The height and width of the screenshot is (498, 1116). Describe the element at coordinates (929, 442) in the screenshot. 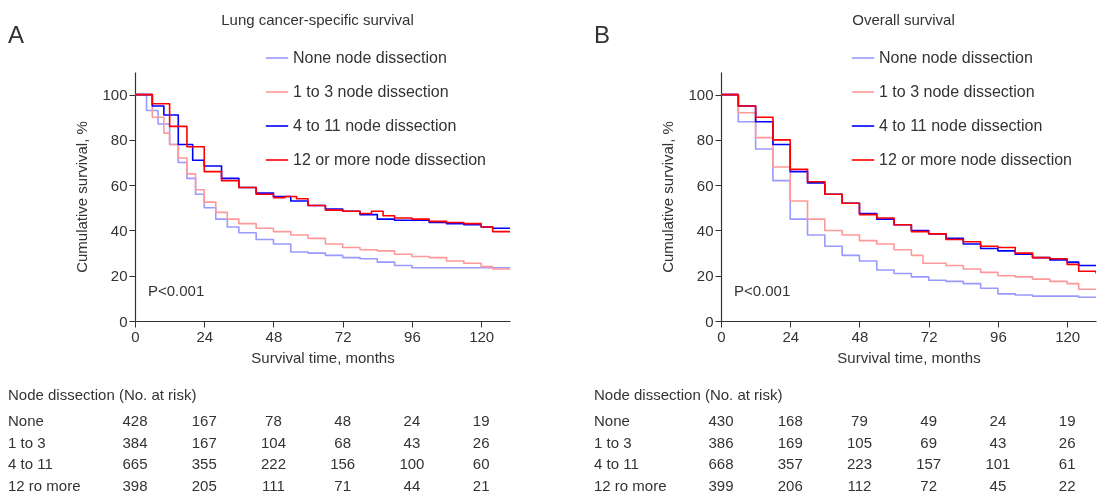

I see `text: 69` at that location.